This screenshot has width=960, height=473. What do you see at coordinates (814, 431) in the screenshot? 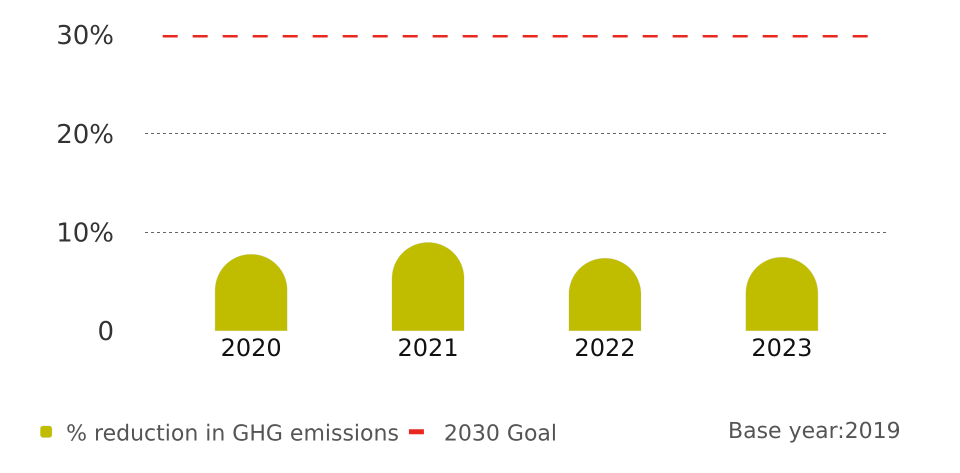
I see `text: Base year:2019` at bounding box center [814, 431].